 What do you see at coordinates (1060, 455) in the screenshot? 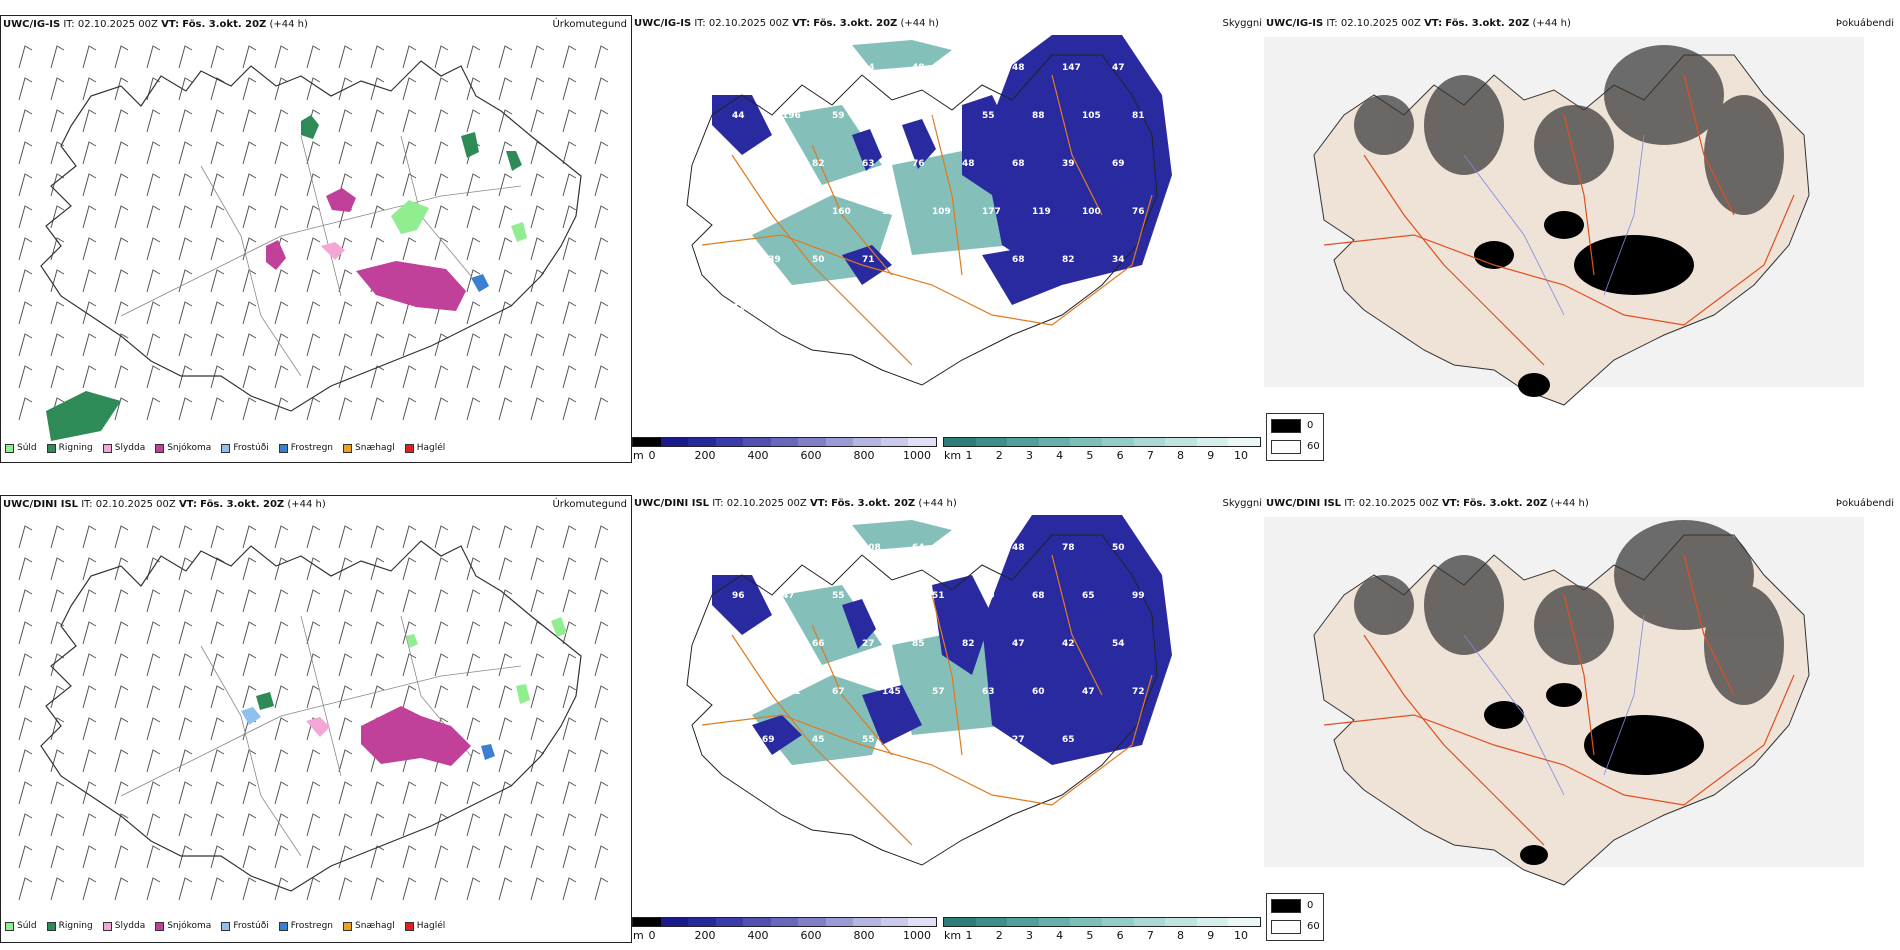
I see `colorbar-tick: 4` at bounding box center [1060, 455].